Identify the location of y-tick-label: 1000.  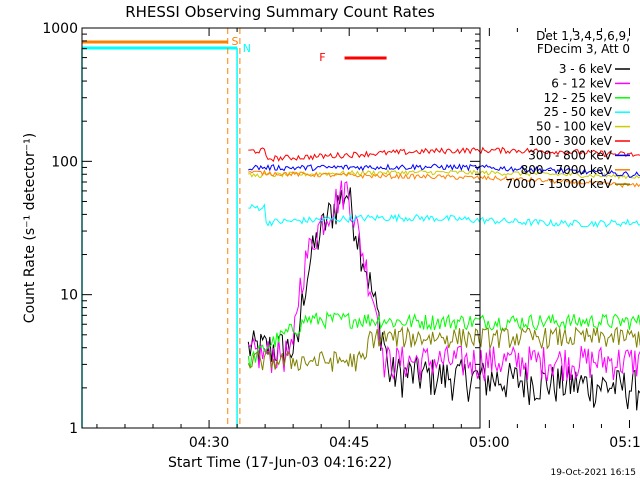
(60, 29).